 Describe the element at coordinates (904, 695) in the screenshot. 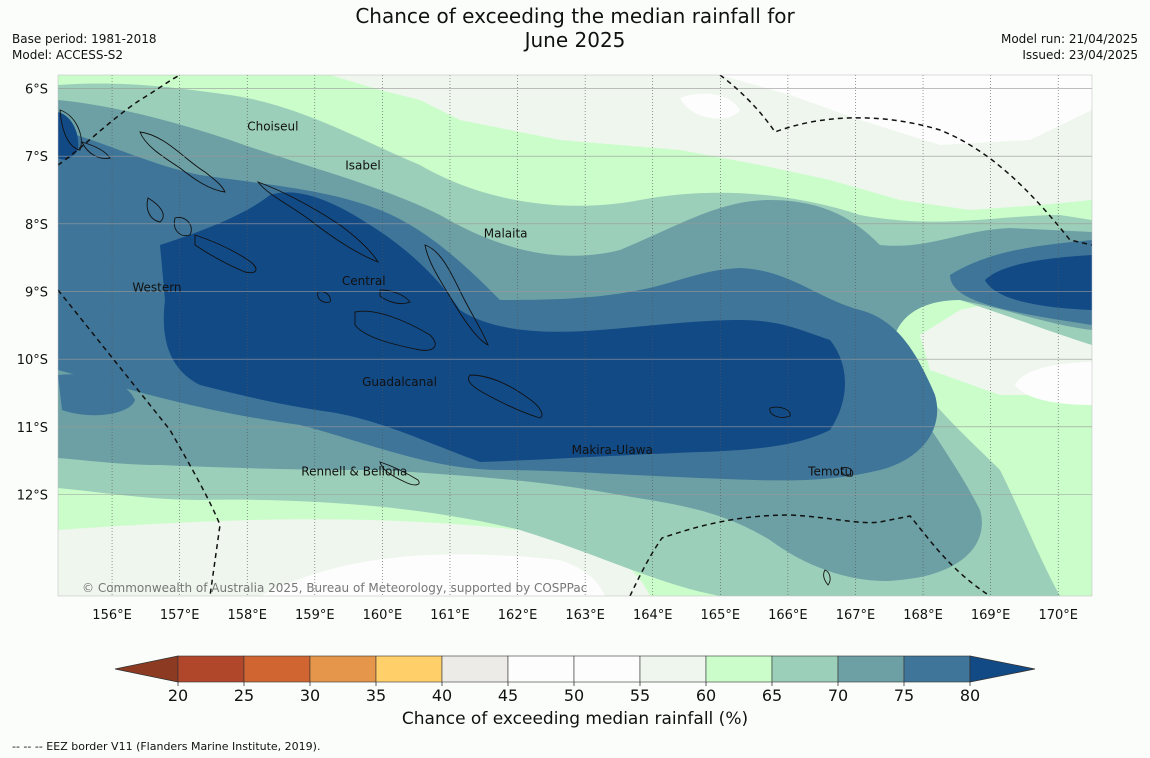

I see `legend-tick-label: 75` at that location.